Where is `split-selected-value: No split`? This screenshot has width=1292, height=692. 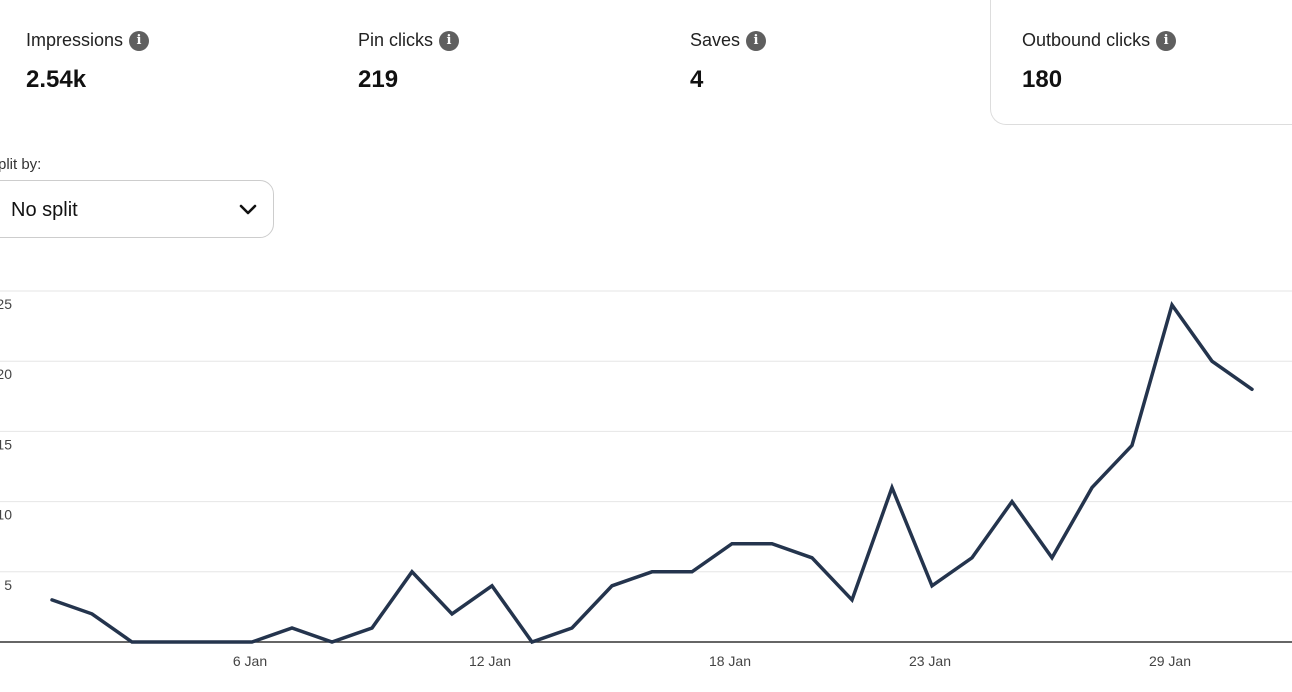 split-selected-value: No split is located at coordinates (44, 210).